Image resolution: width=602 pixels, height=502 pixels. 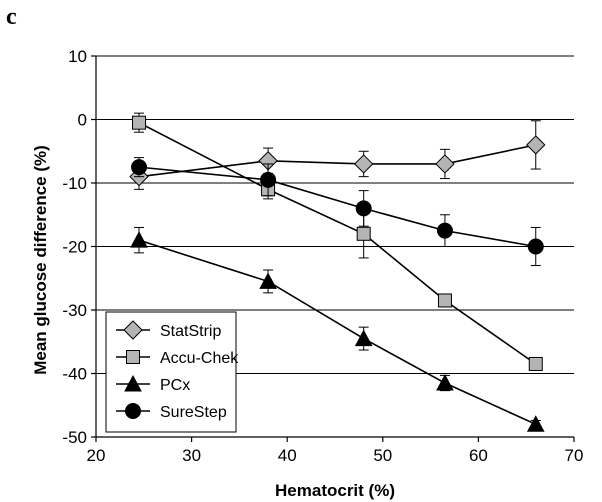 I want to click on series-statstrip, so click(x=337, y=155).